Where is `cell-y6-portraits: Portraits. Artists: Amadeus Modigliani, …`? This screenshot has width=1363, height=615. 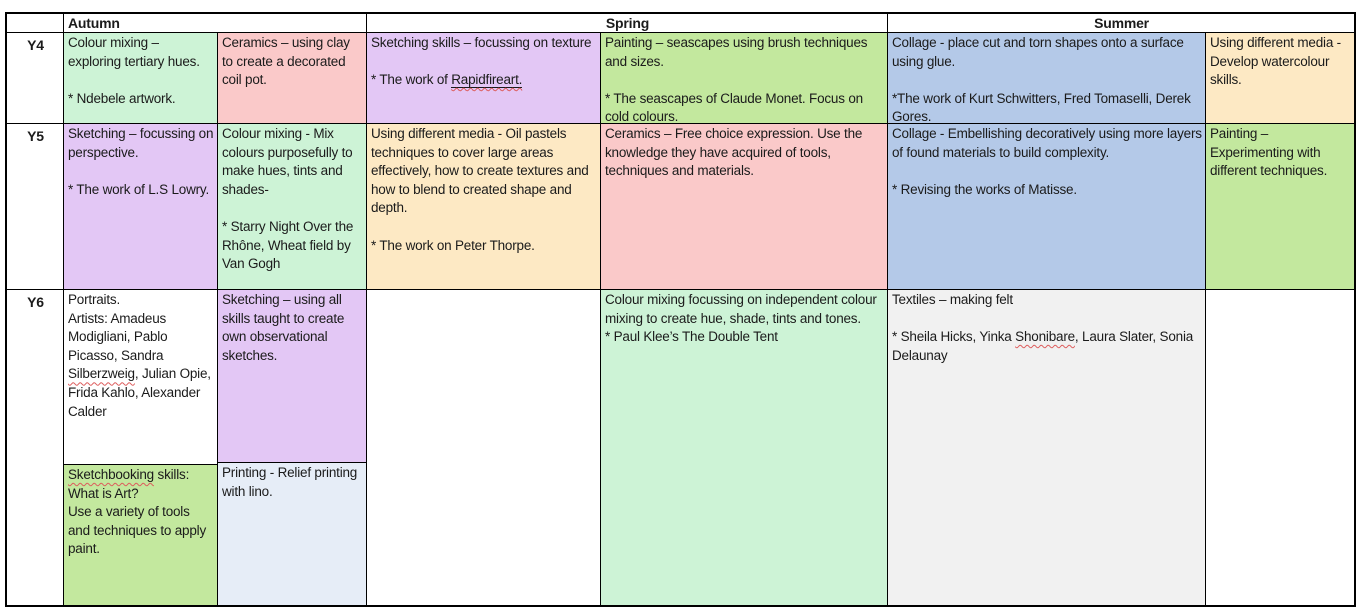 cell-y6-portraits: Portraits. Artists: Amadeus Modigliani, … is located at coordinates (140, 377).